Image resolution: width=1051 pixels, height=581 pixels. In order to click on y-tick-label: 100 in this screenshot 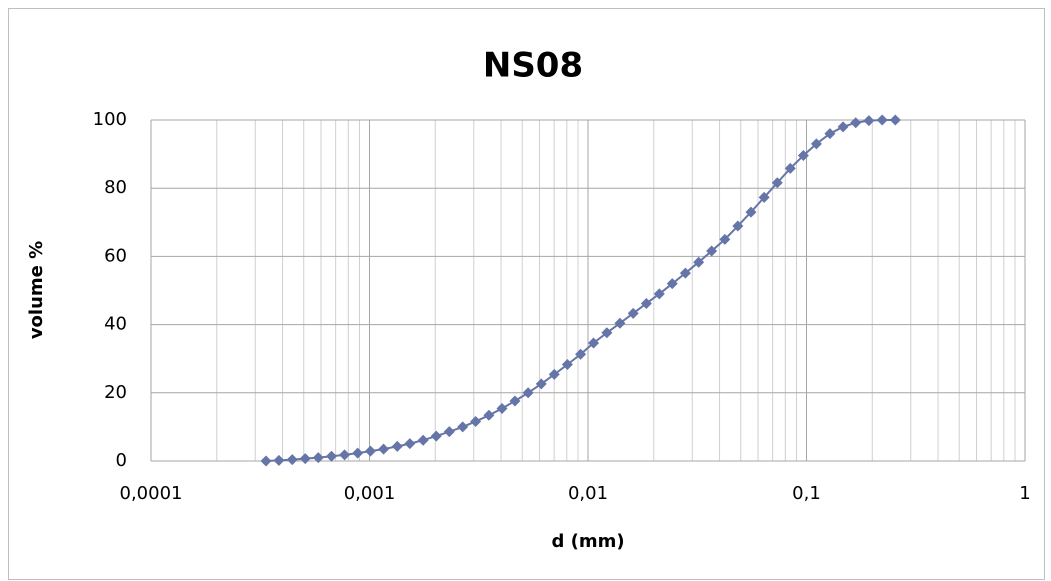, I will do `click(110, 119)`.